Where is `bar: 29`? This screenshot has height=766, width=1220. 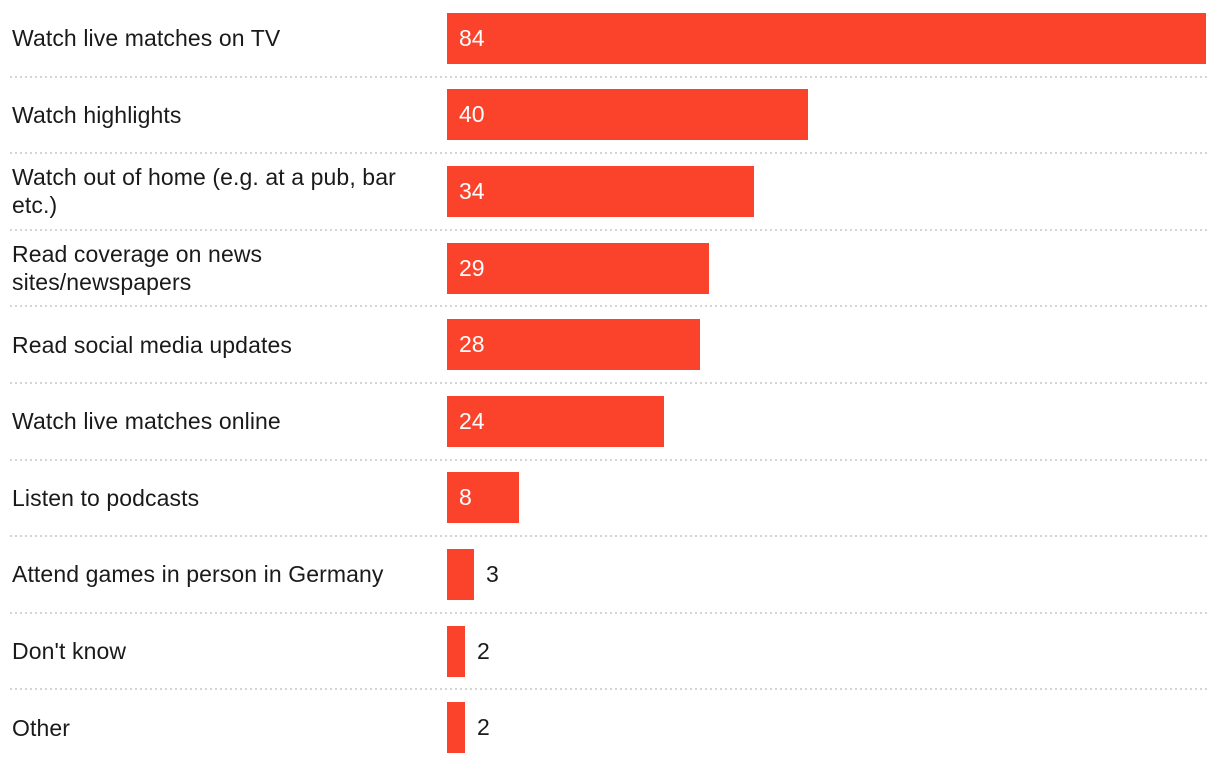
bar: 29 is located at coordinates (578, 268).